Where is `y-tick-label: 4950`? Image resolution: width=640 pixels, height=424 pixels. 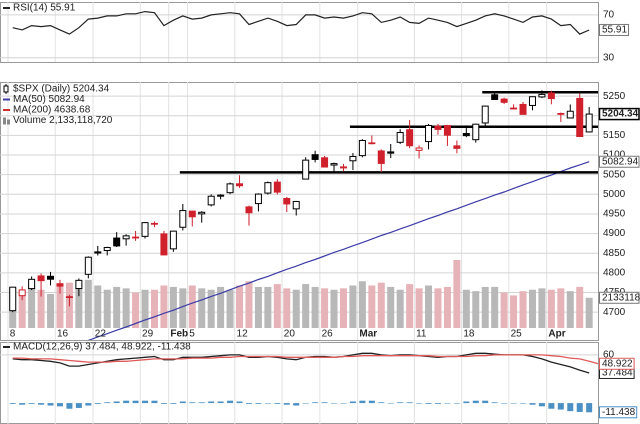
y-tick-label: 4950 is located at coordinates (614, 214).